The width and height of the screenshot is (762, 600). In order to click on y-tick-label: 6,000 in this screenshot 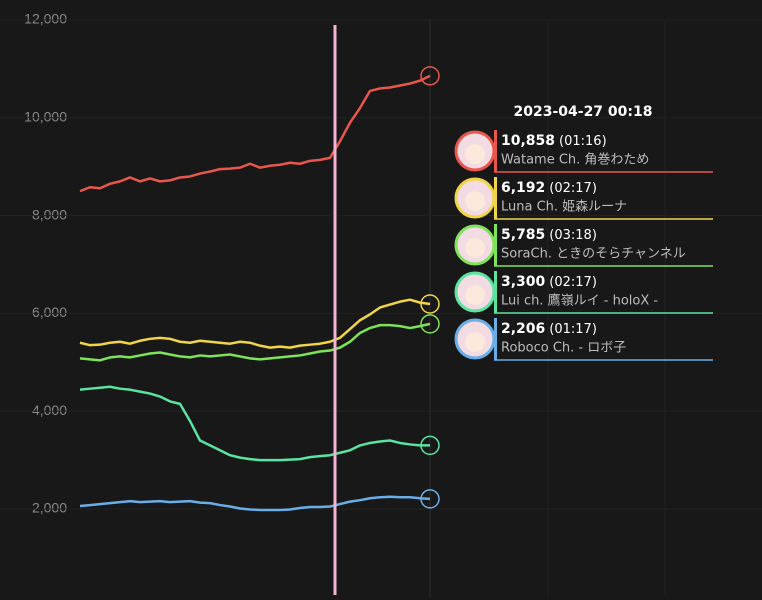, I will do `click(49, 312)`.